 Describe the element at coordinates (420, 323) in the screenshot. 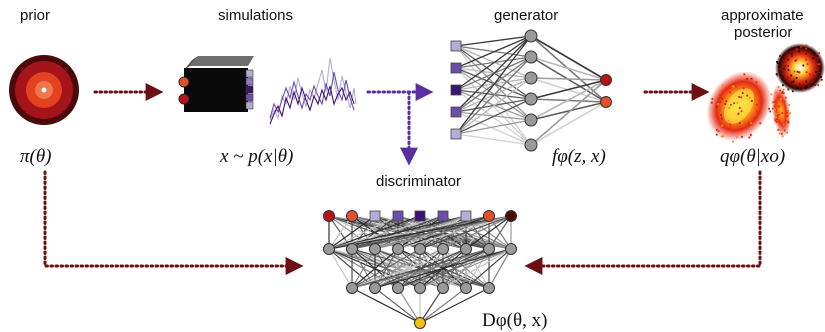

I see `discriminator-output-node` at that location.